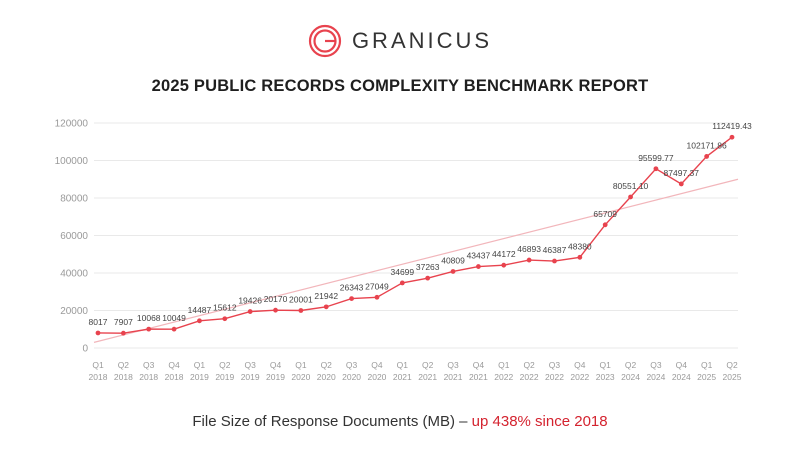 This screenshot has height=450, width=800. What do you see at coordinates (402, 272) in the screenshot?
I see `data-label: 34699` at bounding box center [402, 272].